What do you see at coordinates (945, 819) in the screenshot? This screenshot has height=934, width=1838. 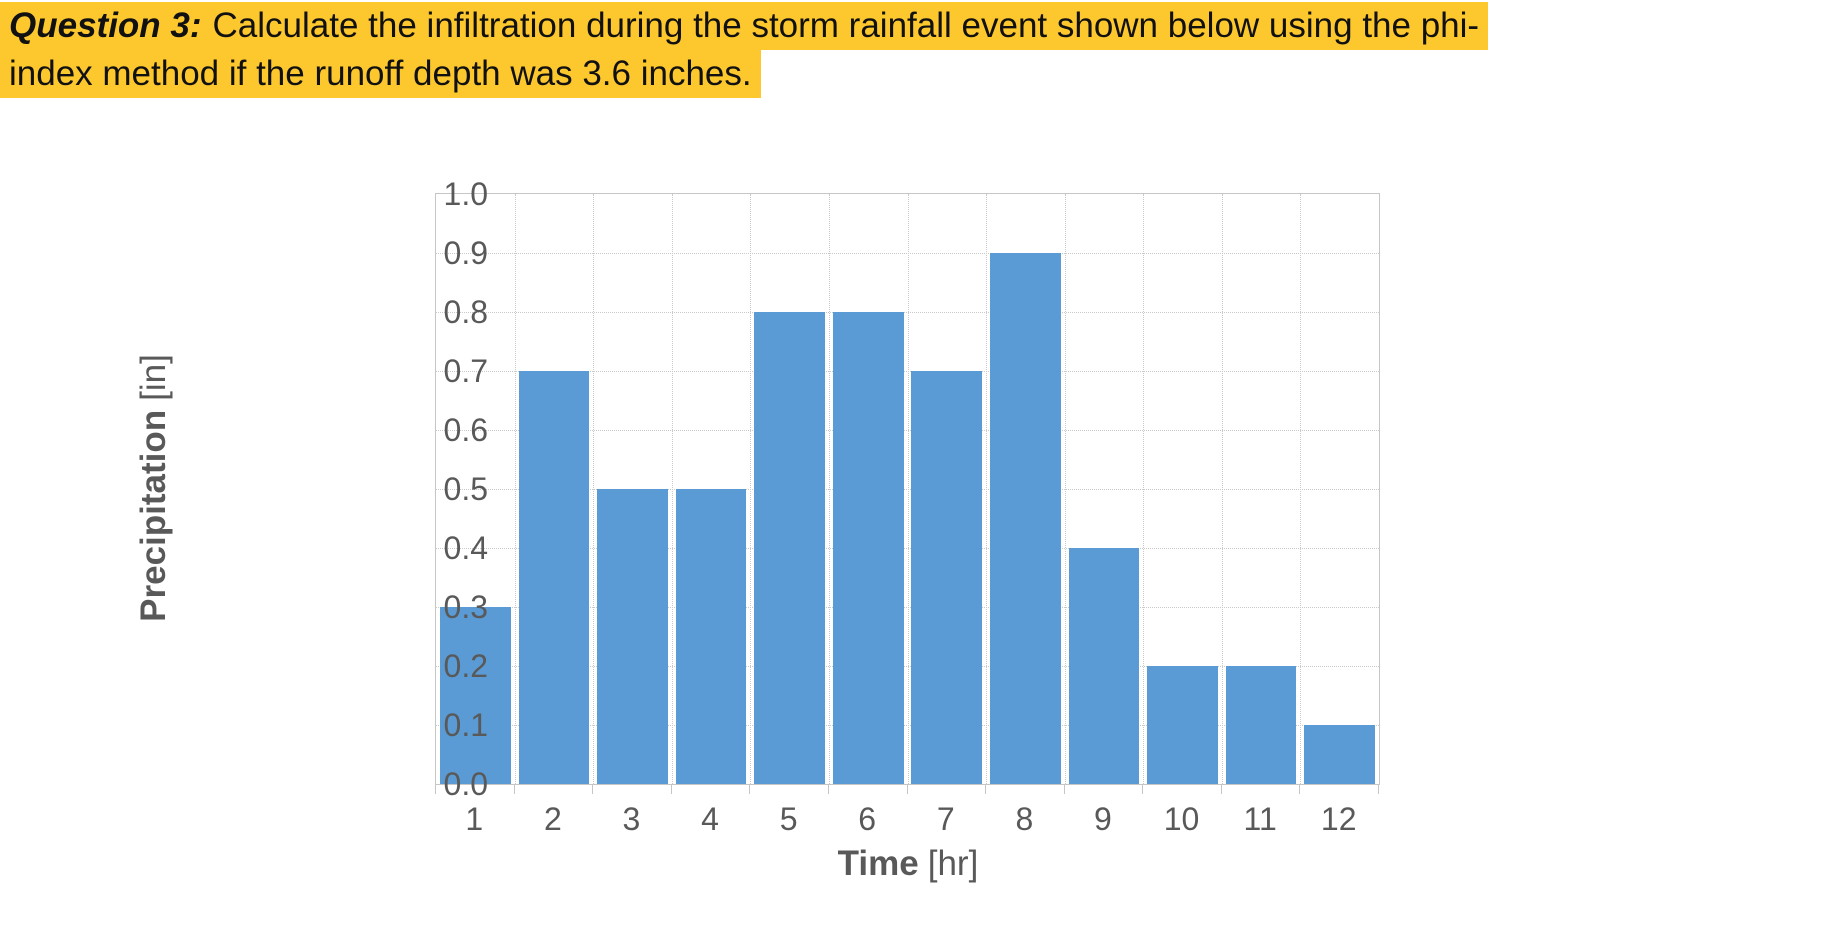 I see `x-tick-label: 7` at bounding box center [945, 819].